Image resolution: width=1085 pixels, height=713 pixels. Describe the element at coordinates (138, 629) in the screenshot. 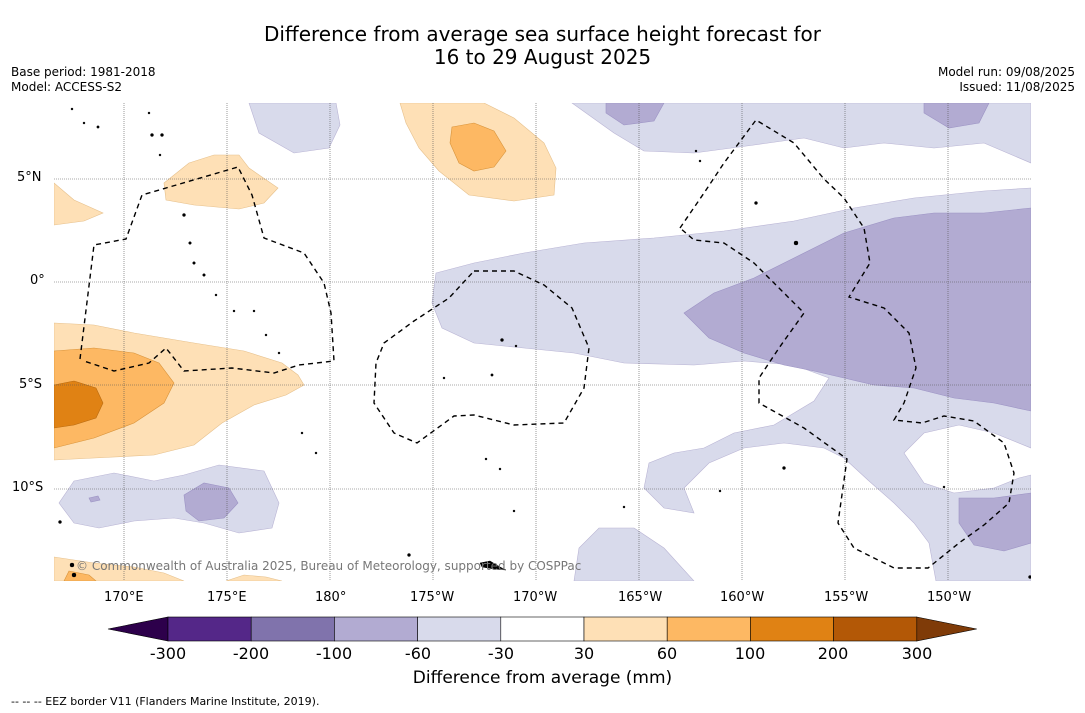

I see `colorbar-extend-low` at that location.